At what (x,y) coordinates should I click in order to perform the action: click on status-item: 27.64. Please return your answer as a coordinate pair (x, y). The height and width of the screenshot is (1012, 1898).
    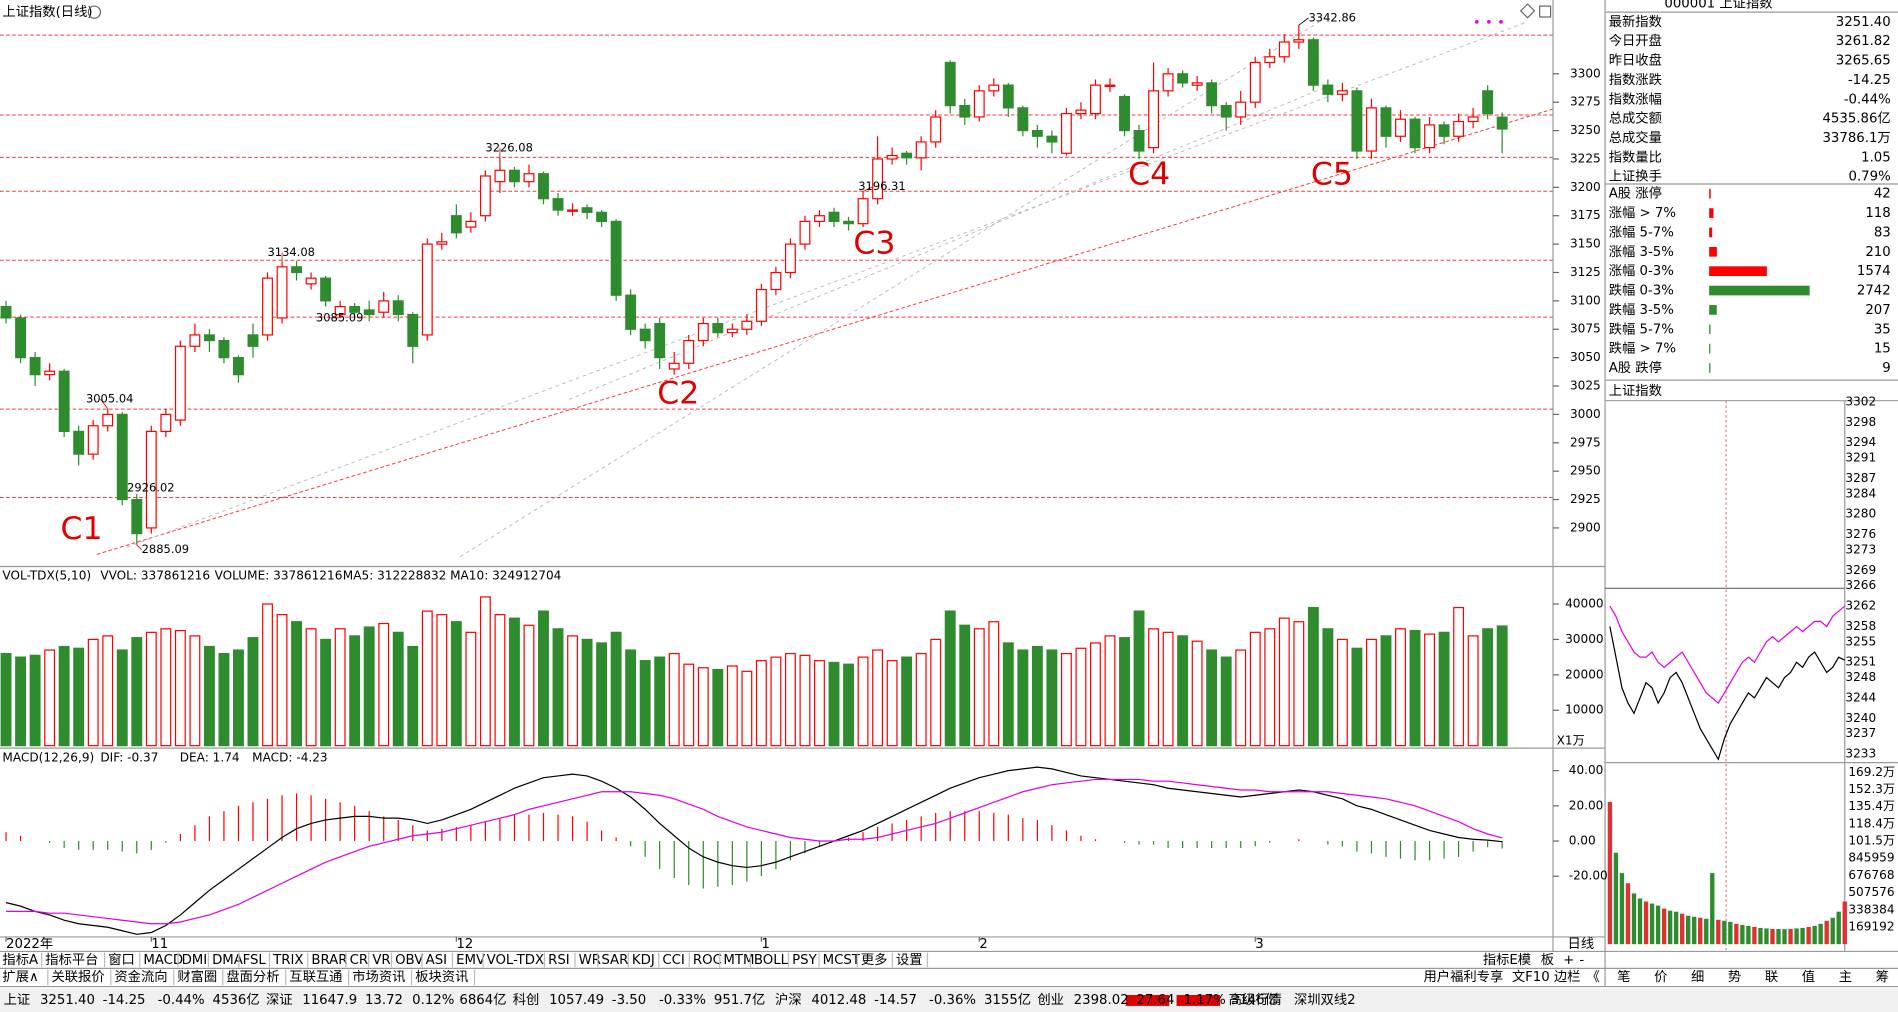
    Looking at the image, I should click on (1155, 1000).